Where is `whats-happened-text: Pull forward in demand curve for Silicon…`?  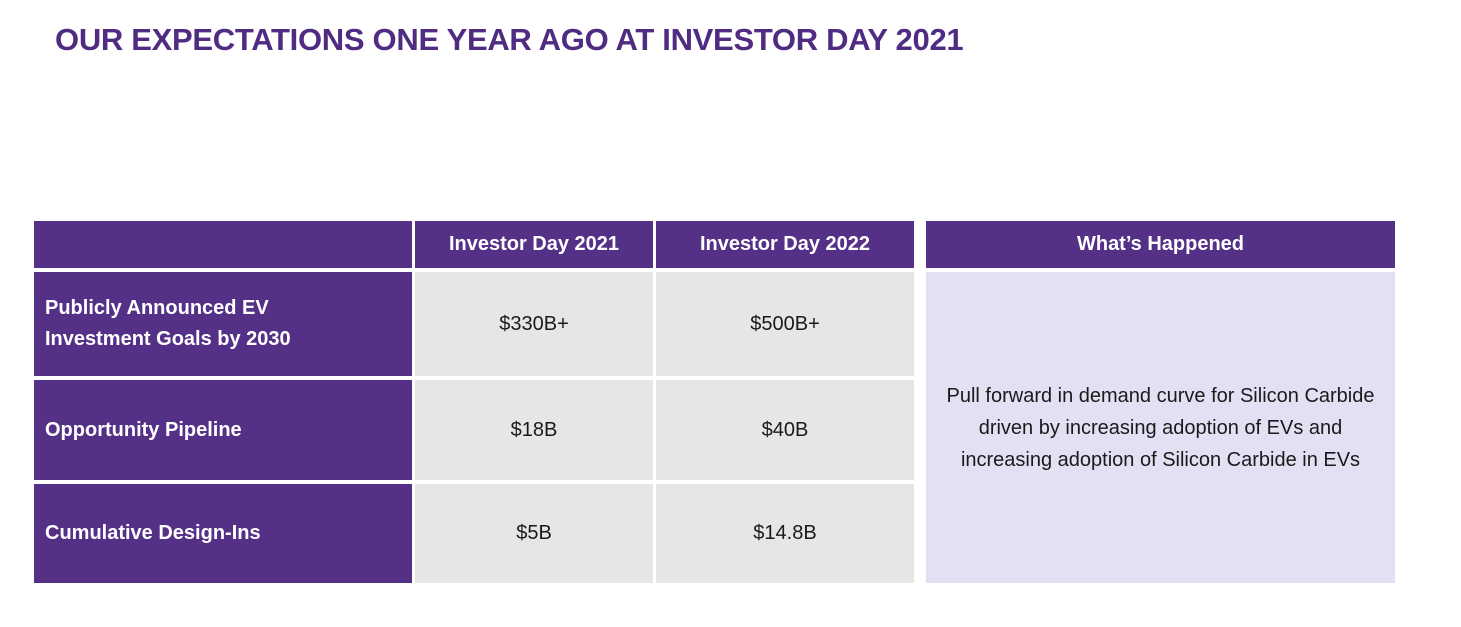
whats-happened-text: Pull forward in demand curve for Silicon… is located at coordinates (1160, 427).